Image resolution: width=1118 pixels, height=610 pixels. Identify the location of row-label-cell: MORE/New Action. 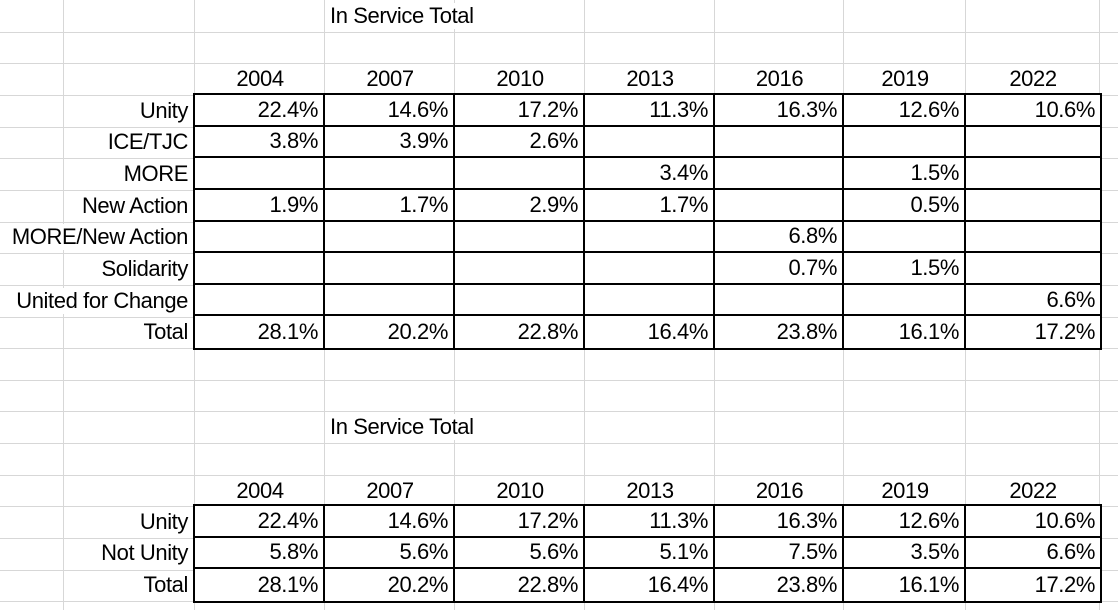
(96, 238).